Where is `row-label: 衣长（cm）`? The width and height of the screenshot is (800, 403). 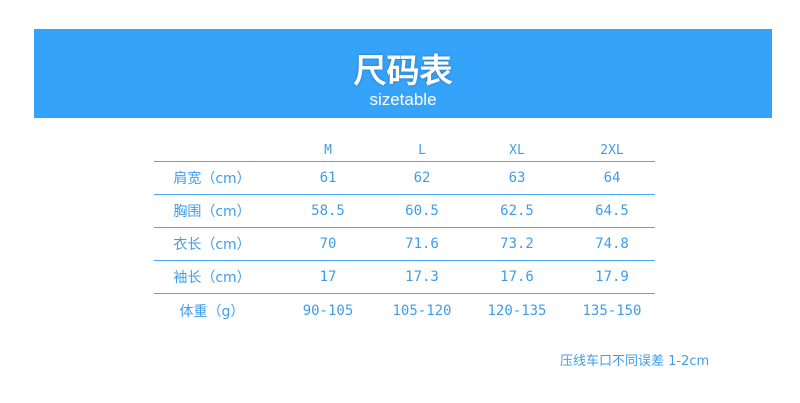
row-label: 衣长（cm） is located at coordinates (212, 245).